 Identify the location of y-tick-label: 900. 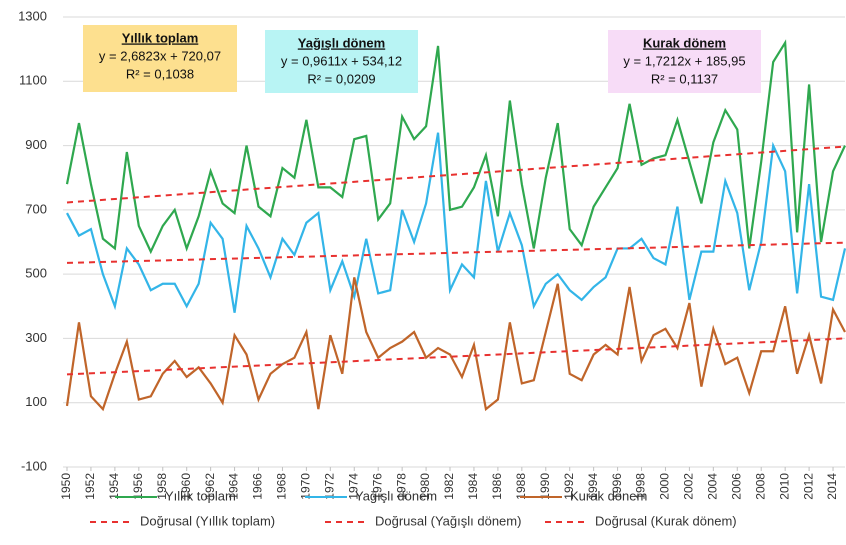
(36, 144).